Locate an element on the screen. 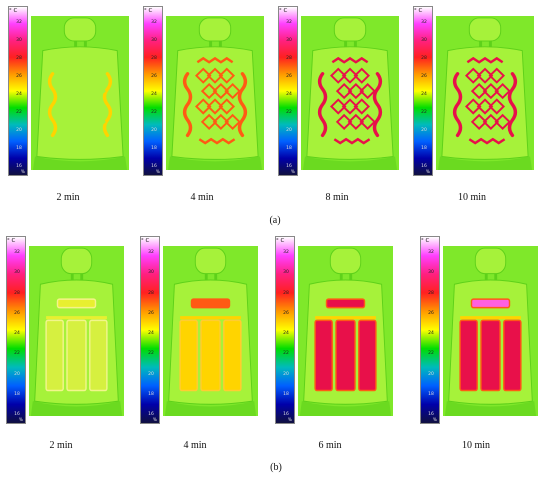  scale-tick-label: 26 is located at coordinates (289, 76).